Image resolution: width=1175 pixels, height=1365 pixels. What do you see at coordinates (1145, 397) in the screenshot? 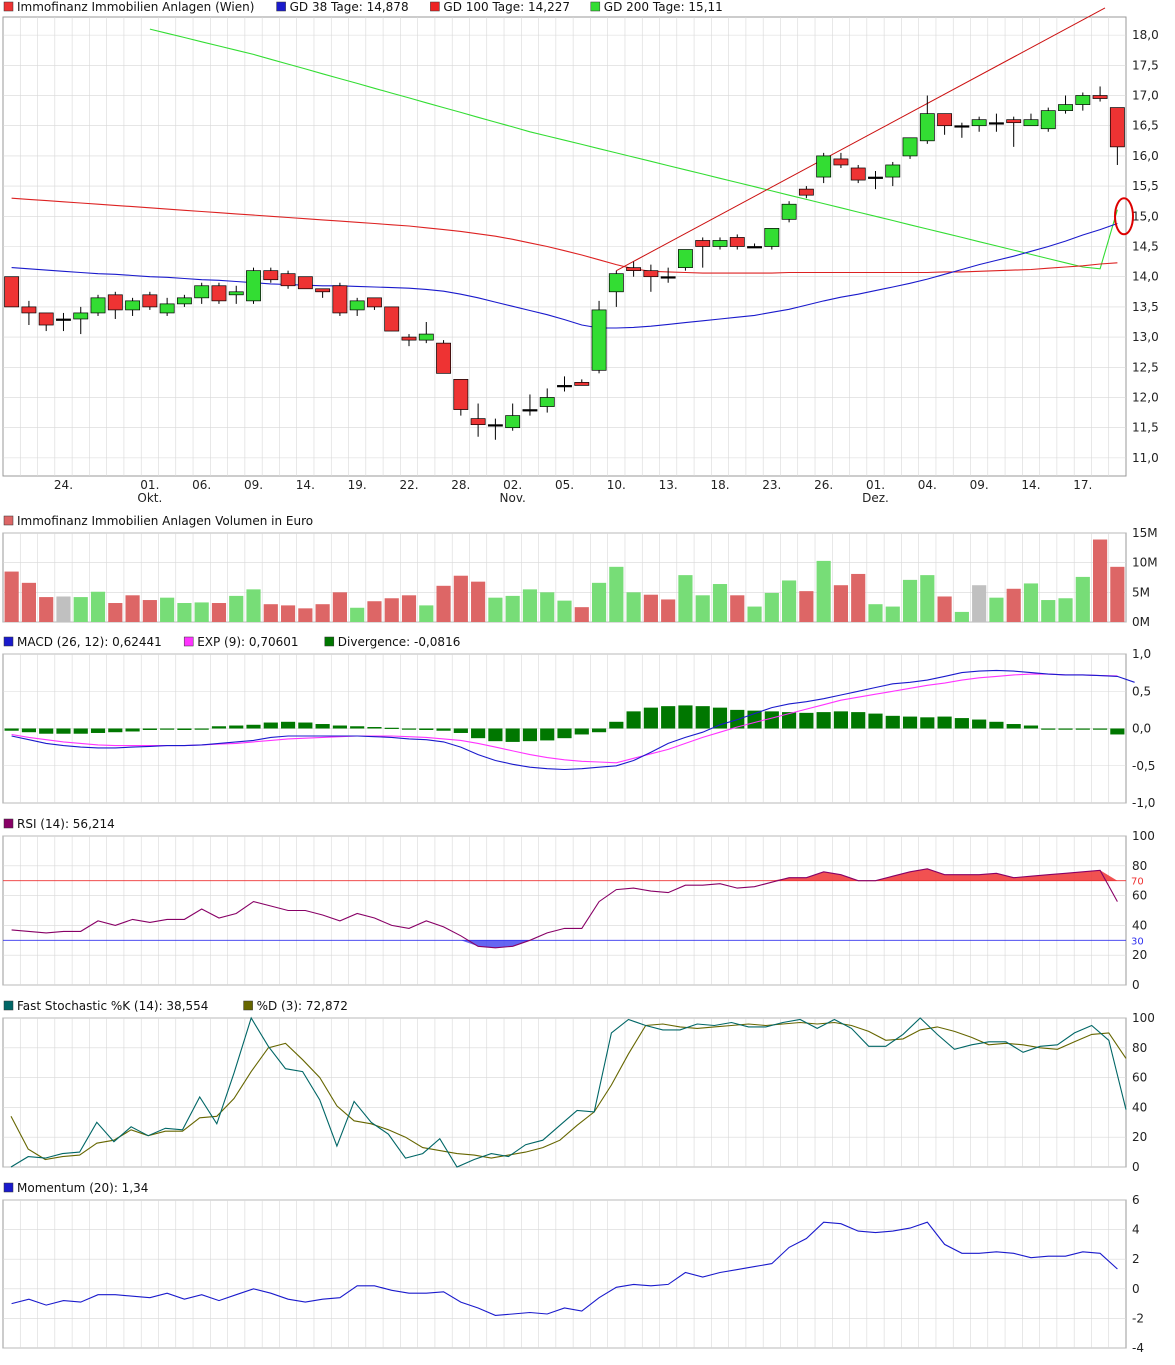
I see `y-tick-label: 12,0` at bounding box center [1145, 397].